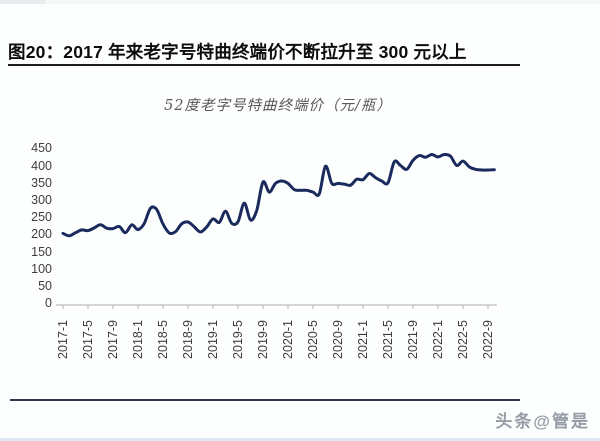 This screenshot has width=600, height=441. I want to click on y-axis-label: 350, so click(41, 182).